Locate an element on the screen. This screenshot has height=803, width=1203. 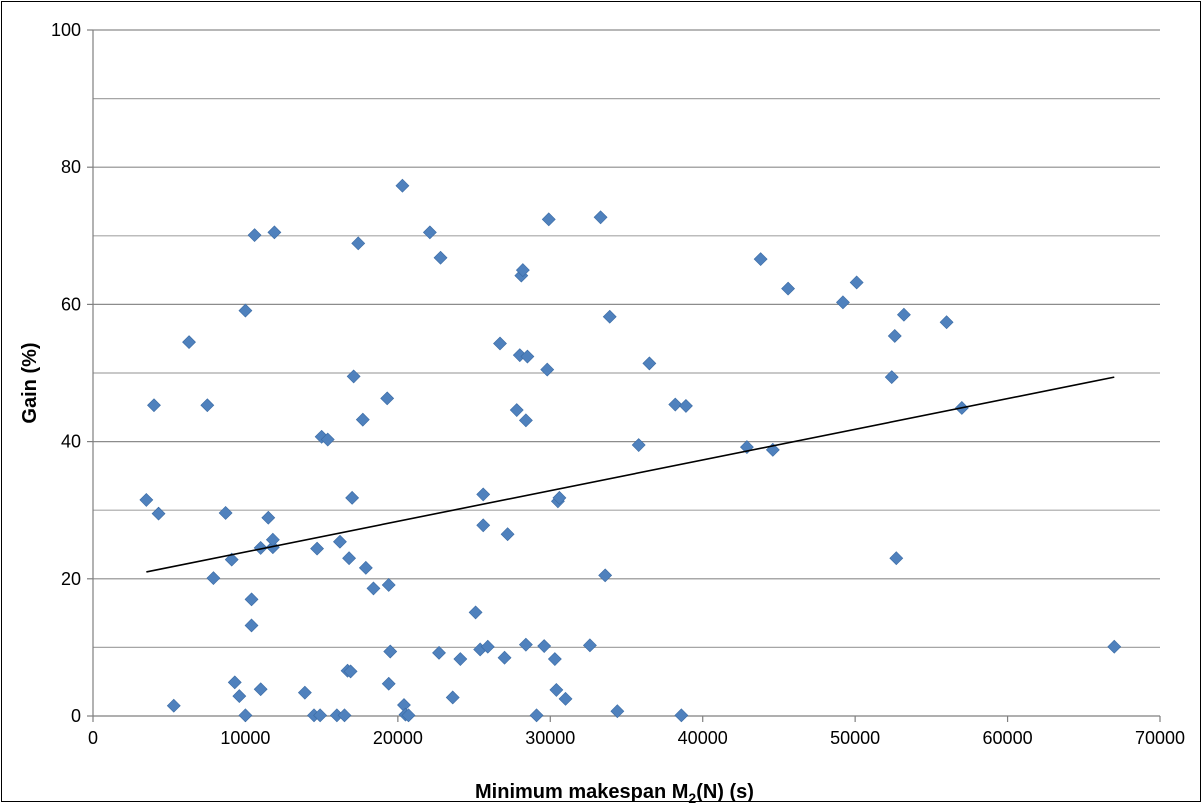
x-tick-label: 20000 is located at coordinates (398, 738).